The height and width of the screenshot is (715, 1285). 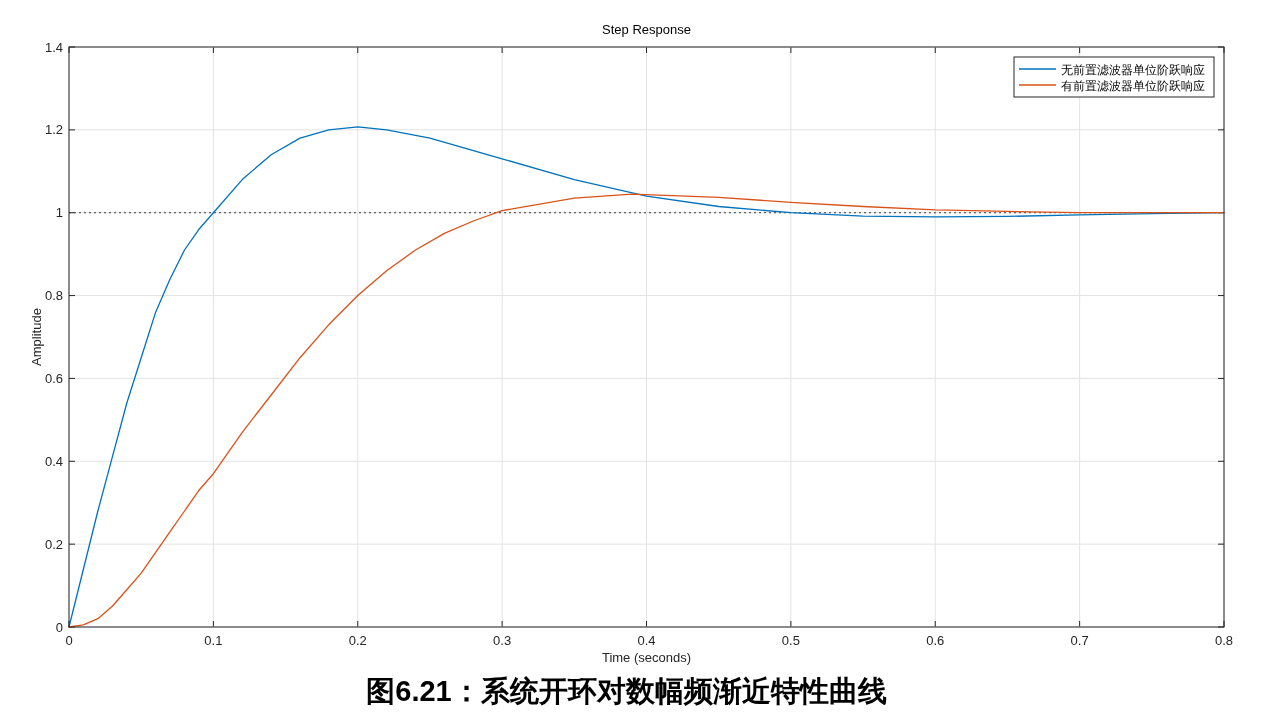 What do you see at coordinates (59, 627) in the screenshot?
I see `y-tick-label: 0` at bounding box center [59, 627].